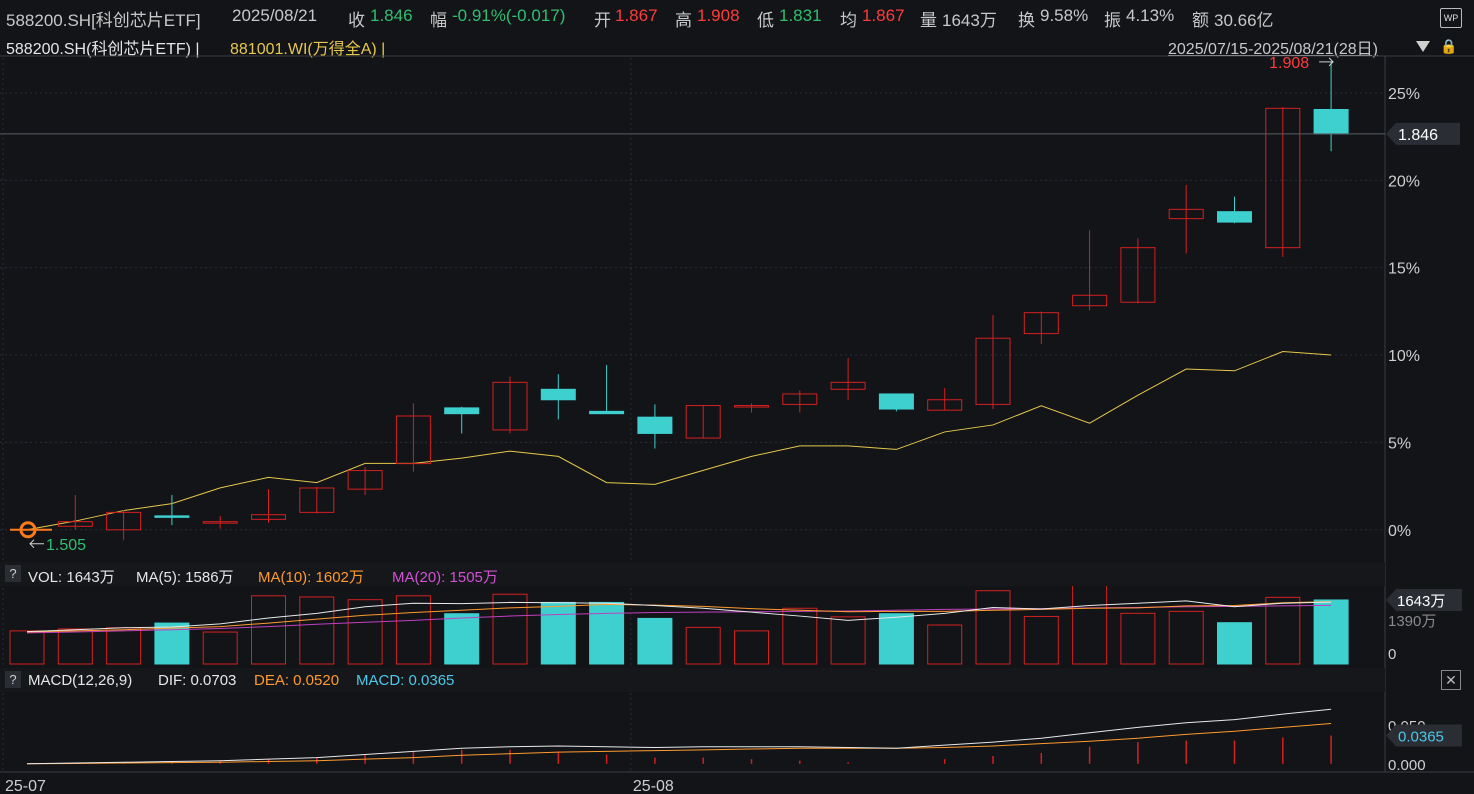 The width and height of the screenshot is (1474, 794). What do you see at coordinates (311, 577) in the screenshot?
I see `vol-ma10: MA(10): 1602万` at bounding box center [311, 577].